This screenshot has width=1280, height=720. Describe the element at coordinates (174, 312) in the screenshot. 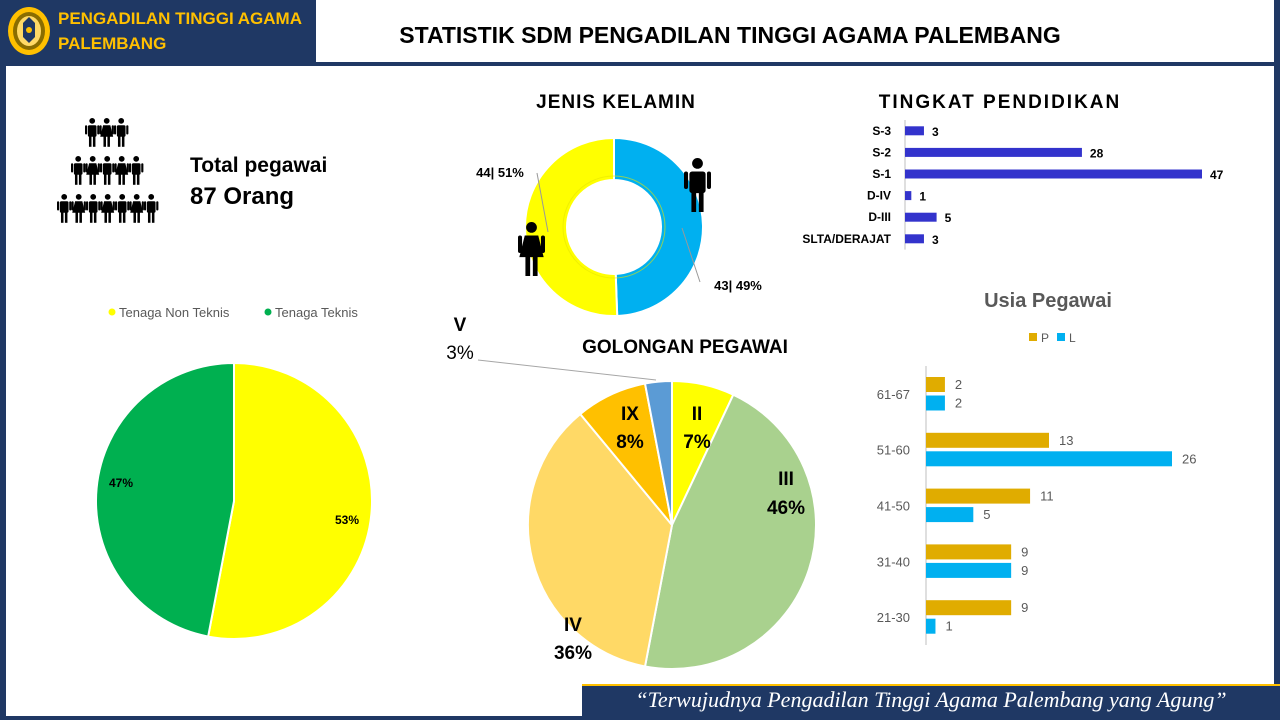

I see `staff-legend-label: Tenaga Non Teknis` at that location.